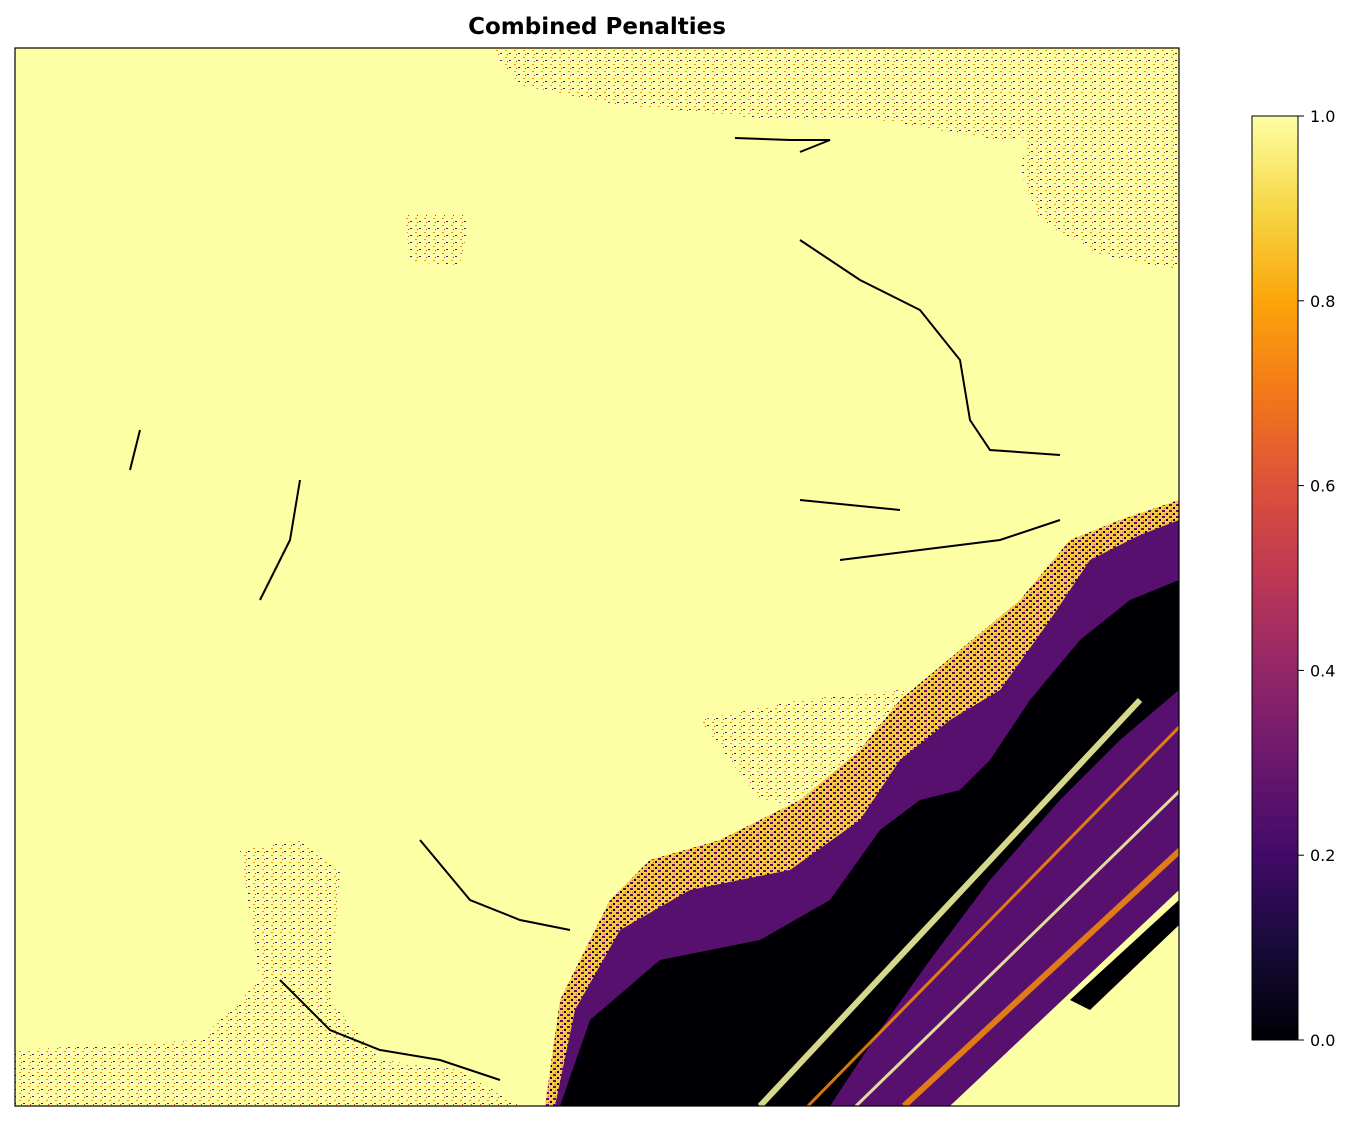  Describe the element at coordinates (1322, 1040) in the screenshot. I see `colorbar-tick-label: 0.0` at that location.